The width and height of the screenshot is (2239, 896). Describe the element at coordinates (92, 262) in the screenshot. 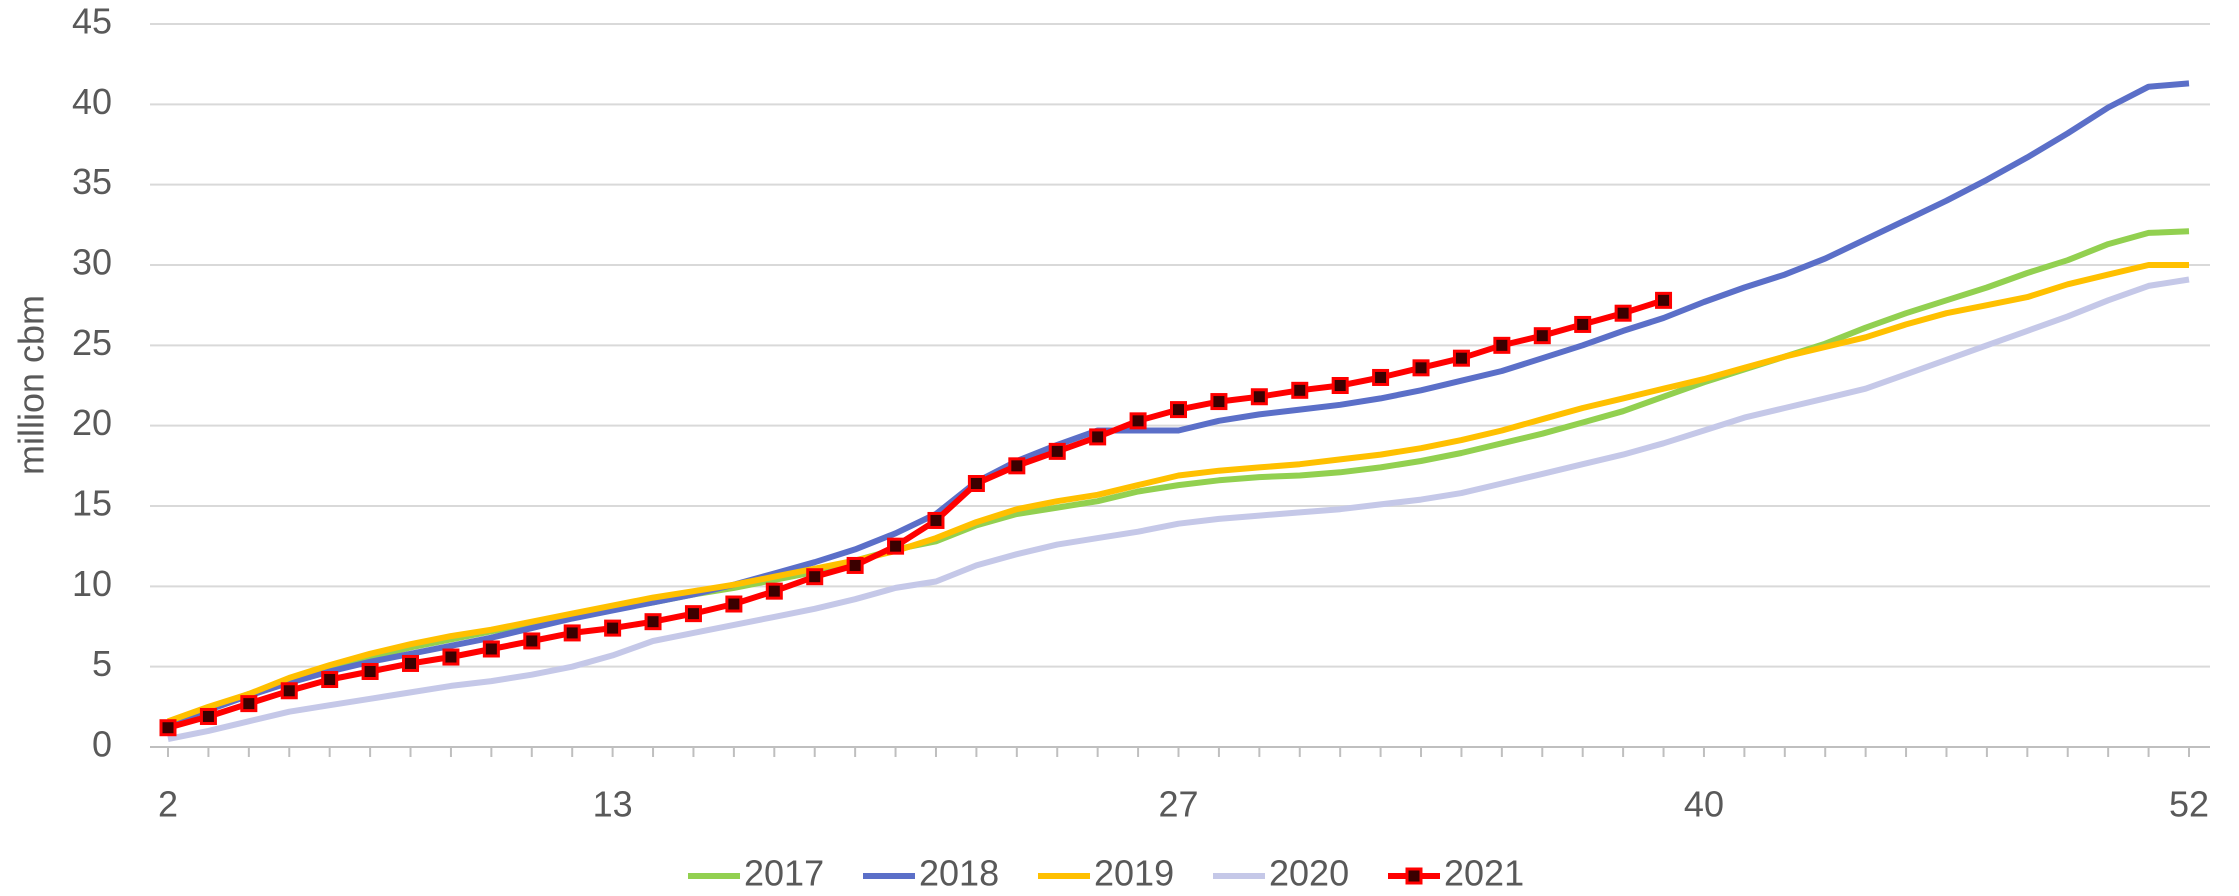

I see `y-tick-label: 30` at that location.